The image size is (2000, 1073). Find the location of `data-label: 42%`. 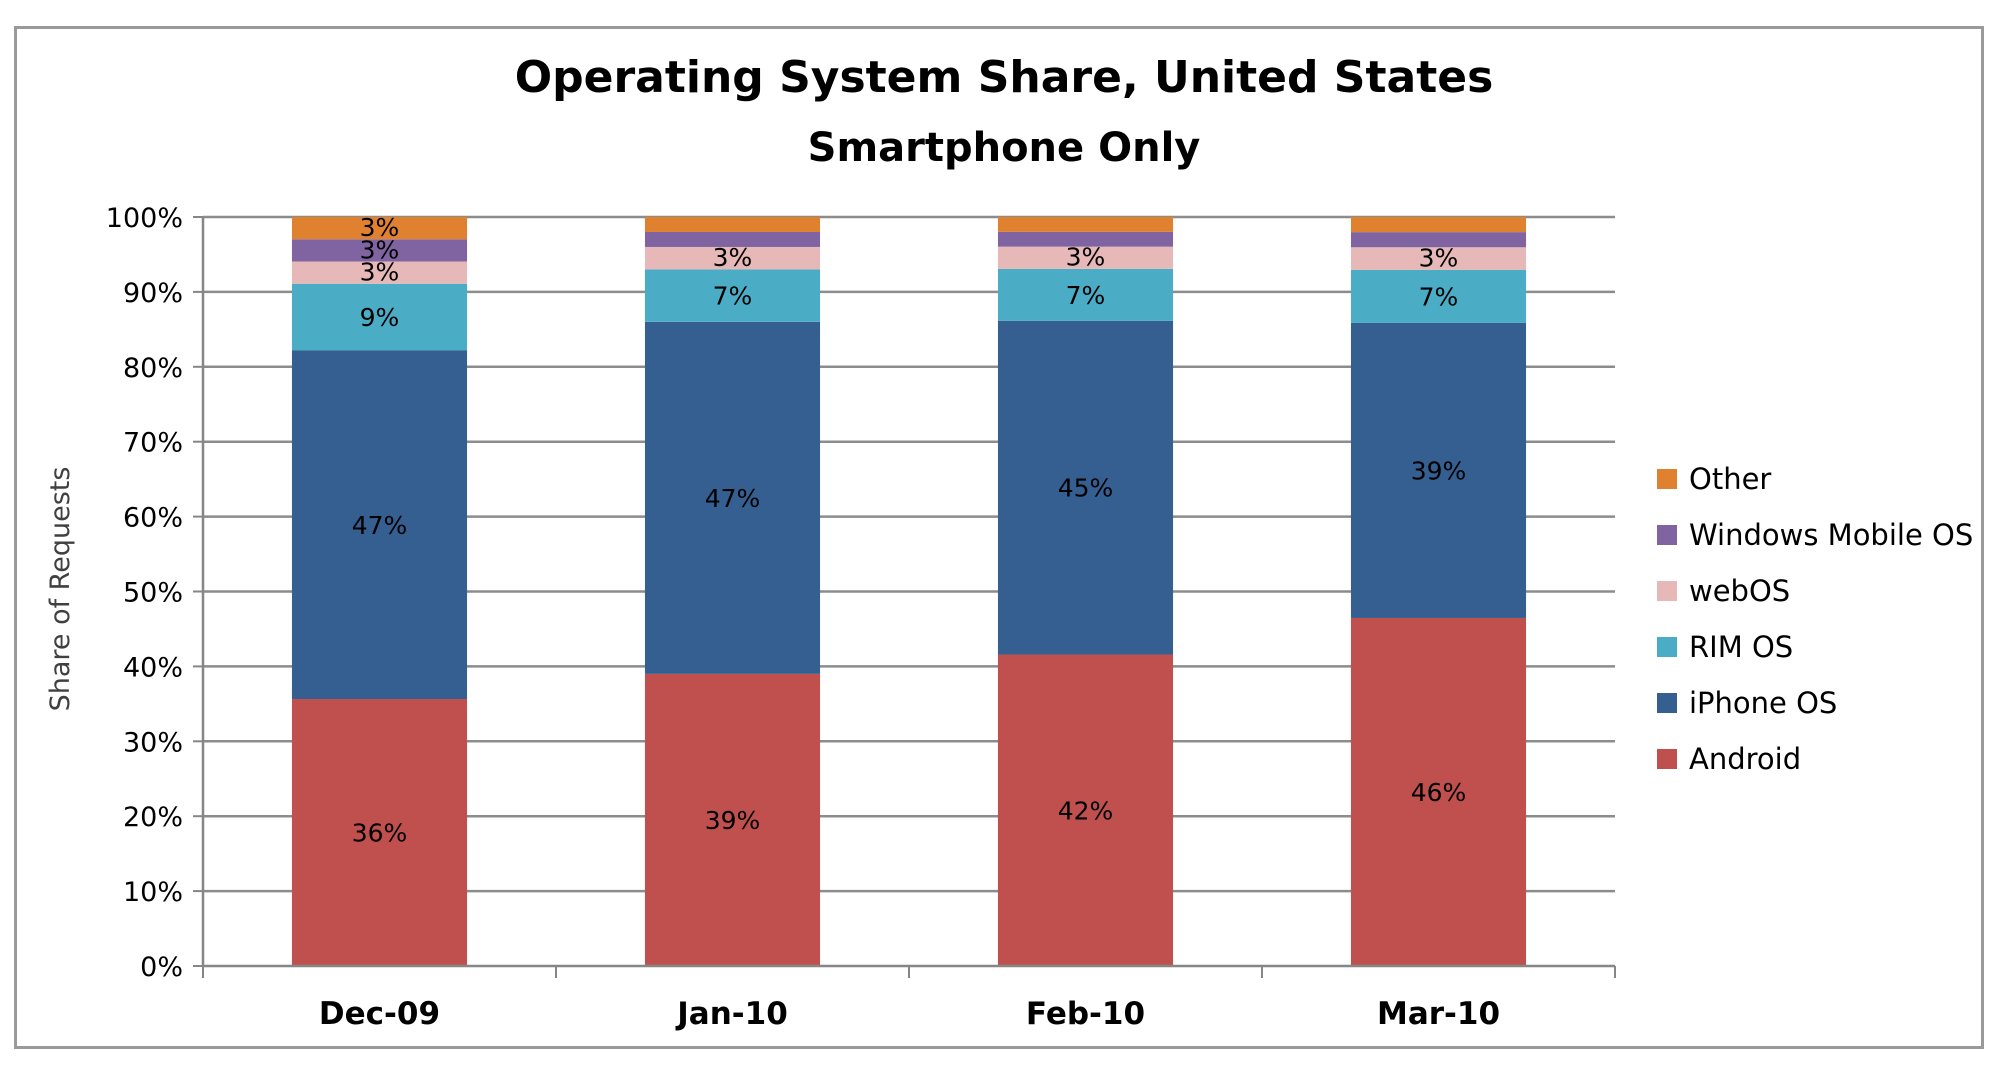

data-label: 42% is located at coordinates (1086, 810).